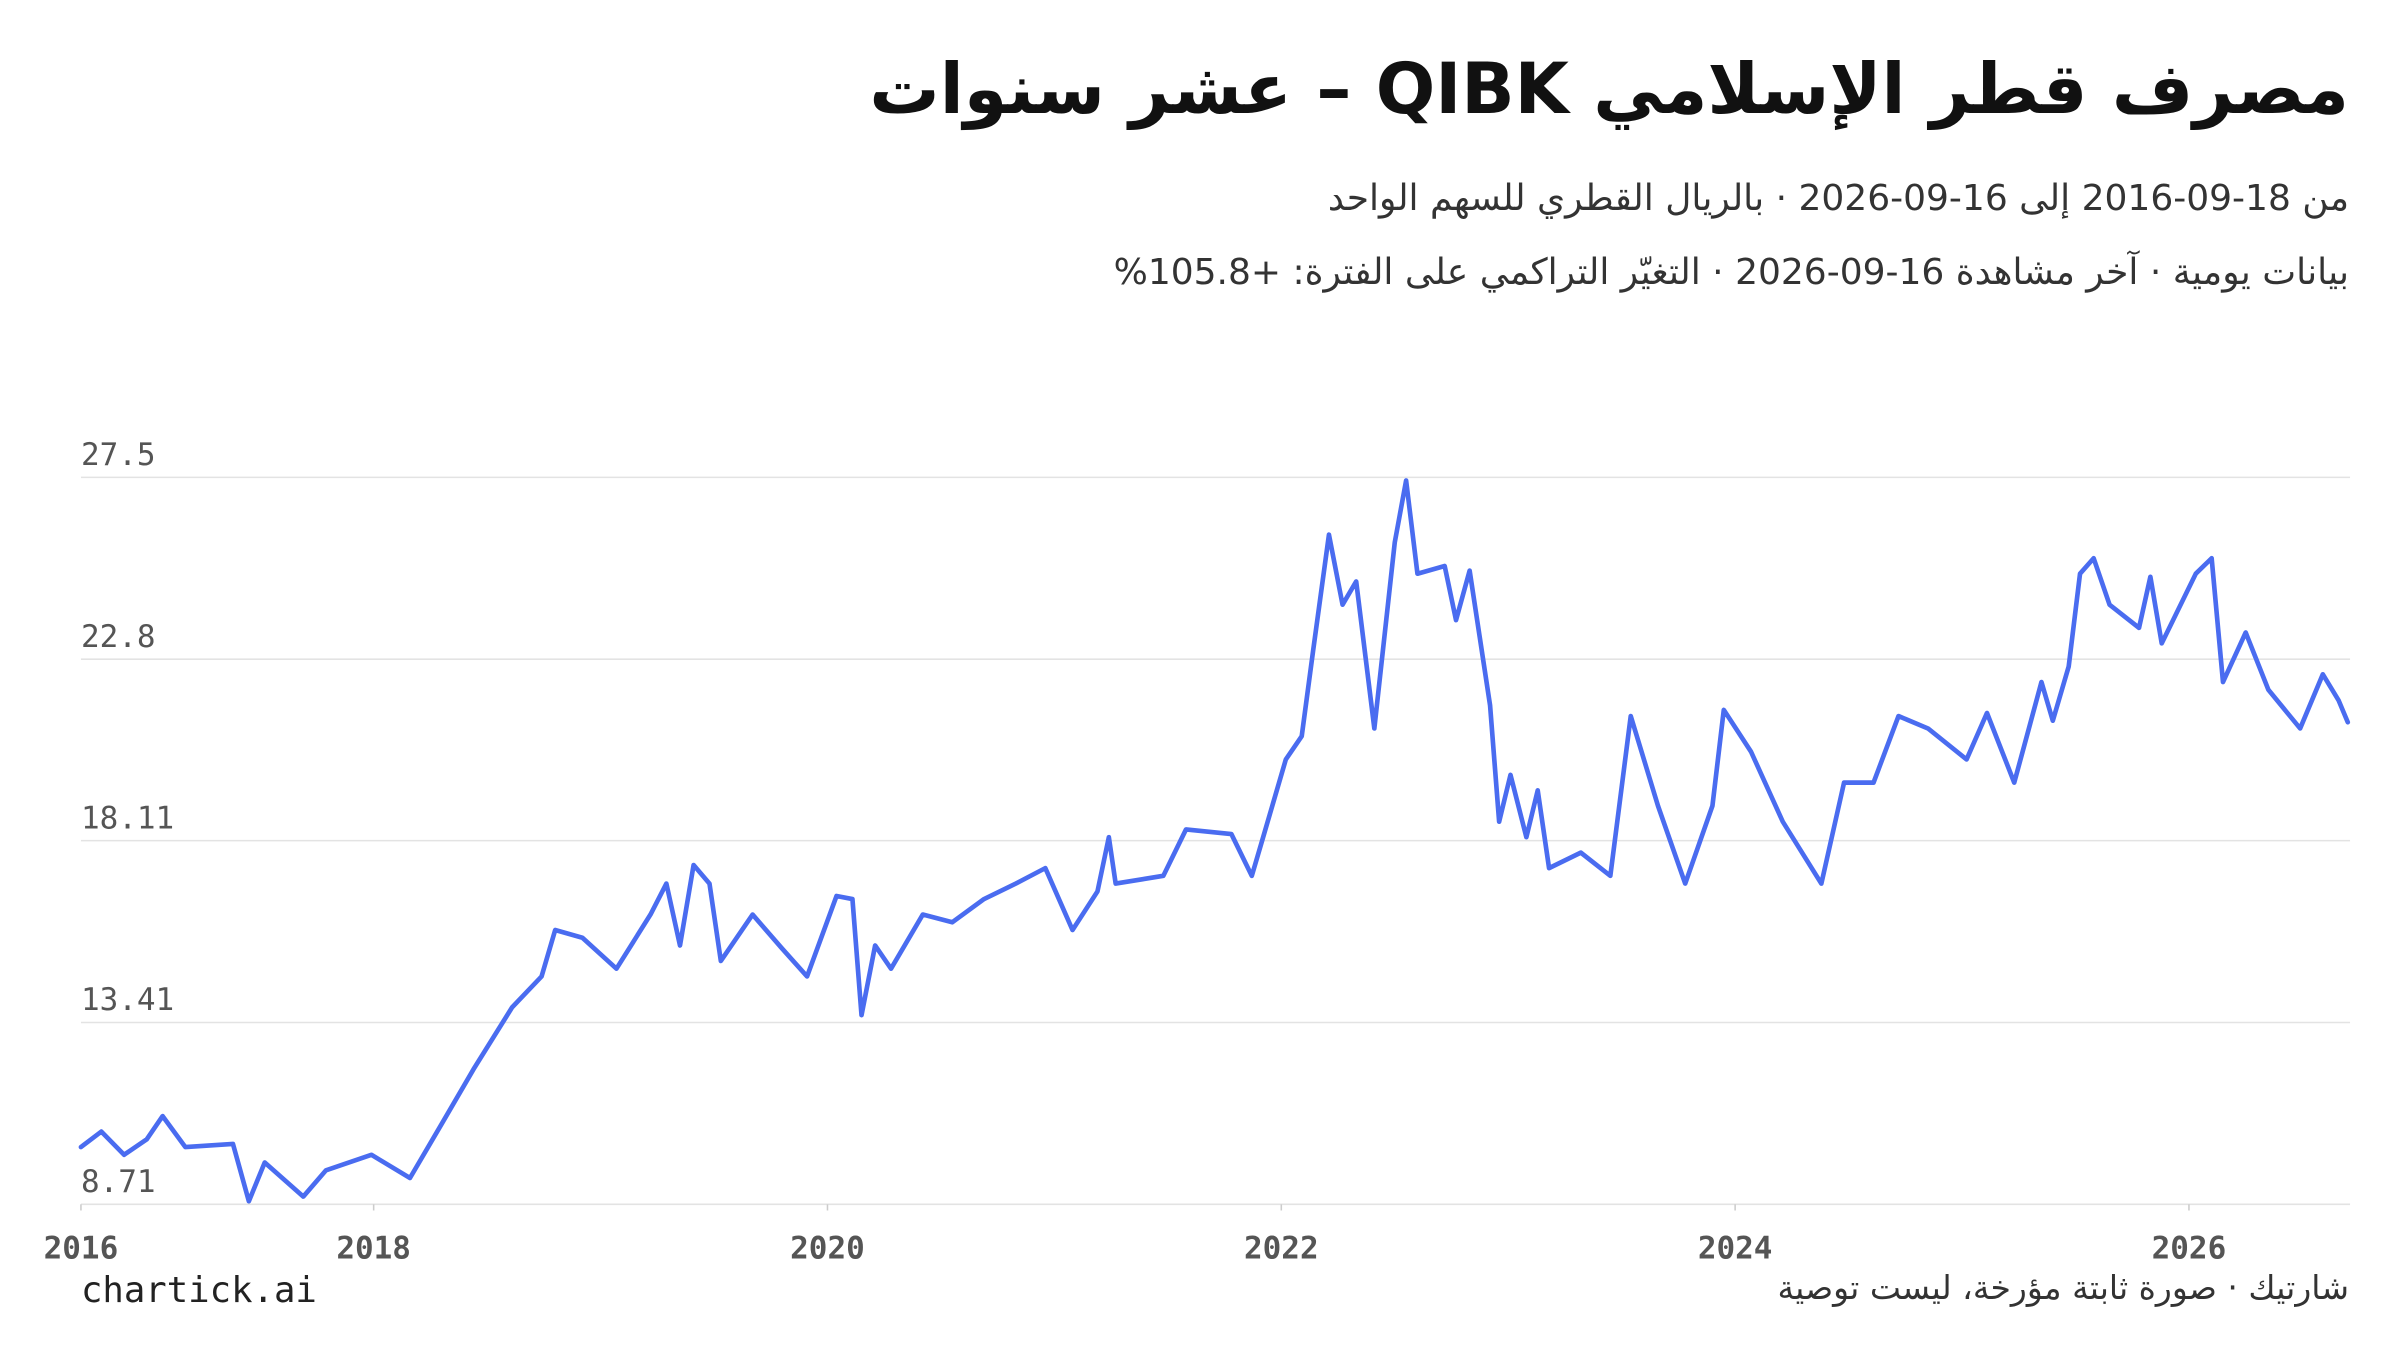  Describe the element at coordinates (81, 1249) in the screenshot. I see `x-tick-label: 2016` at that location.